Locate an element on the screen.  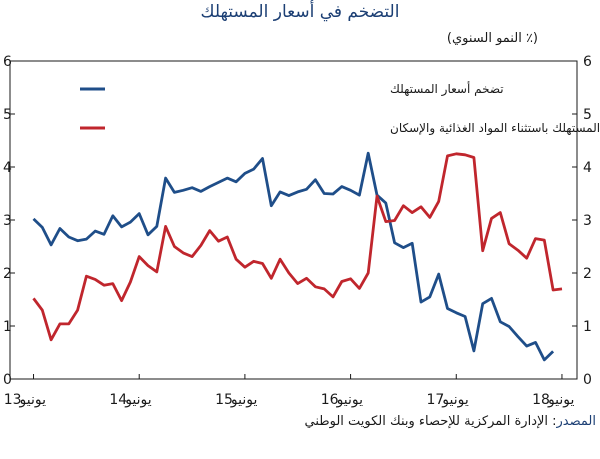
y-tick-label-right: 4 is located at coordinates (587, 168).